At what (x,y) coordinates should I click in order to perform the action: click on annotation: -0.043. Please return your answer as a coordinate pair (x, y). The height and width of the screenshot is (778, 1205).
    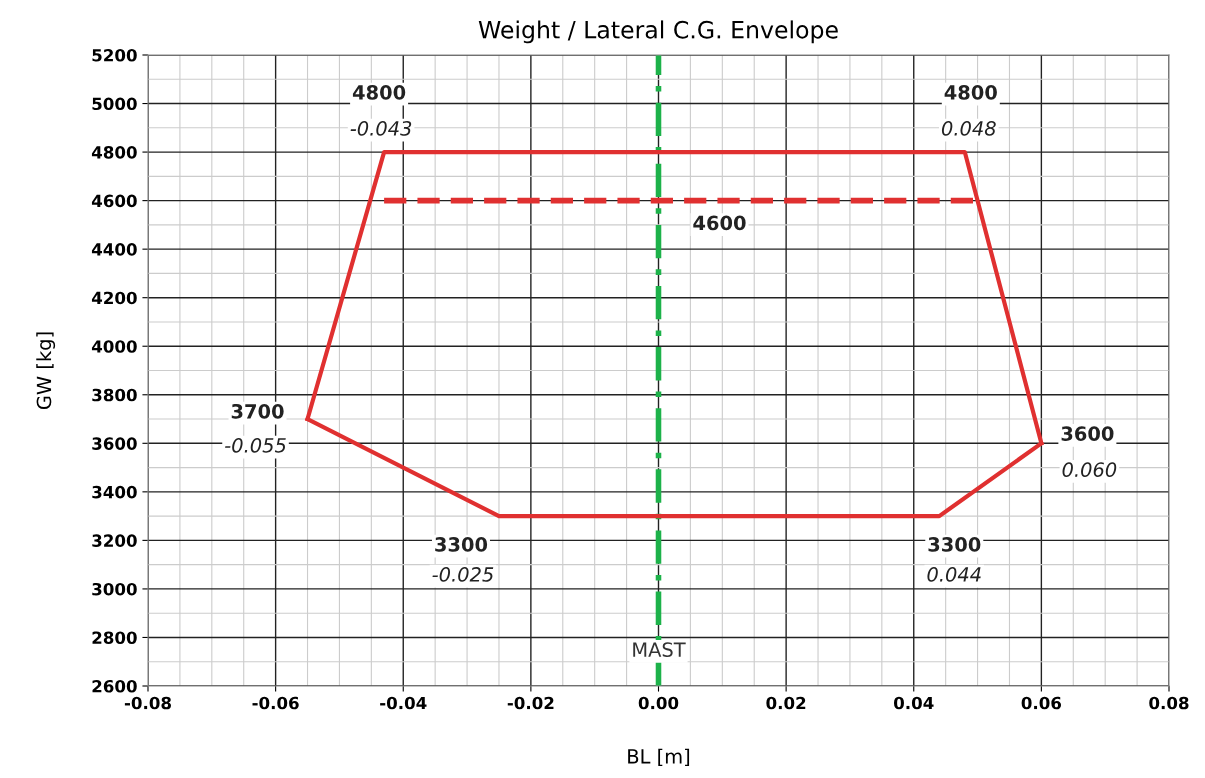
    Looking at the image, I should click on (381, 128).